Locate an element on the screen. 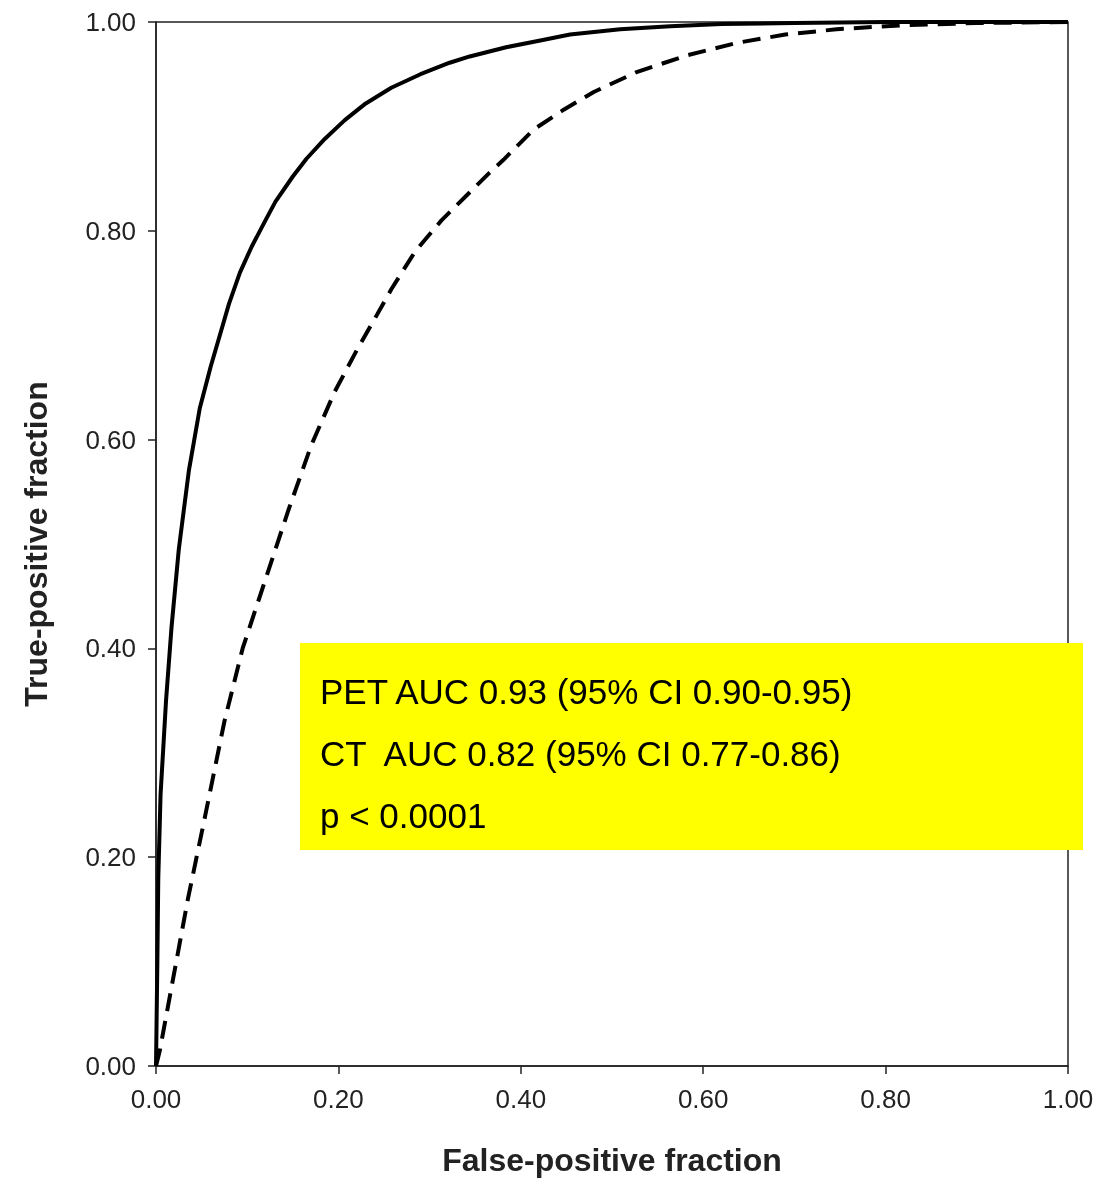 Image resolution: width=1101 pixels, height=1185 pixels. y-tick-label: 0.40 is located at coordinates (110, 648).